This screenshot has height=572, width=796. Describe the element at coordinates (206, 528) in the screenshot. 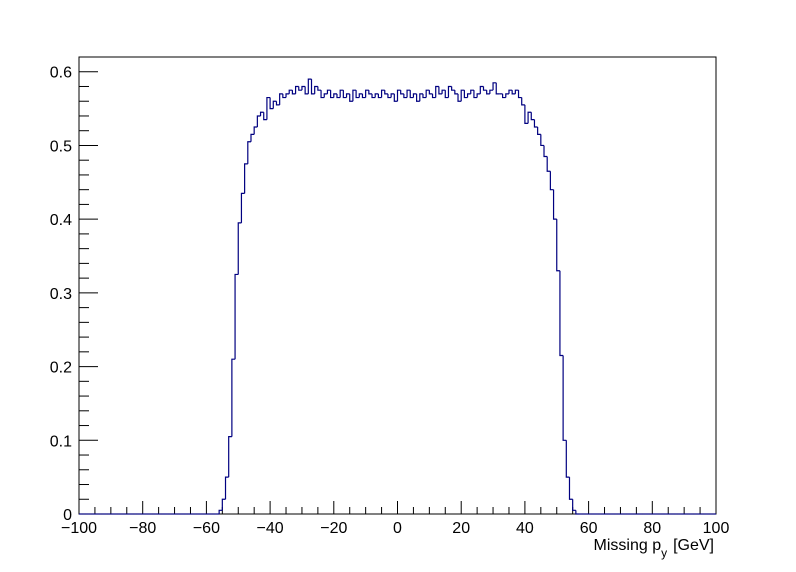

I see `x-tick-label: −60` at that location.